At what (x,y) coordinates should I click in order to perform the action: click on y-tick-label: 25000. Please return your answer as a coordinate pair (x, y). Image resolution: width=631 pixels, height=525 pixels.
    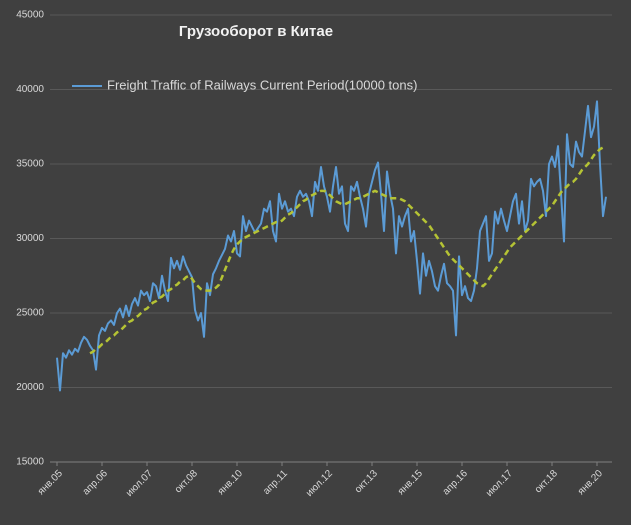
    Looking at the image, I should click on (30, 313).